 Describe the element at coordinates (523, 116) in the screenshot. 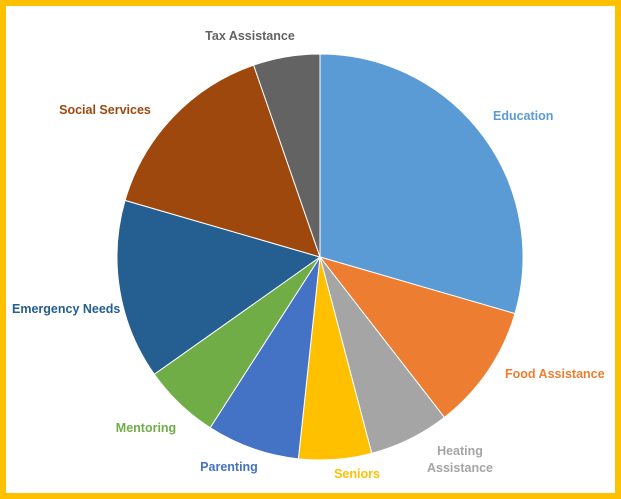

I see `slice-label-education: Education` at that location.